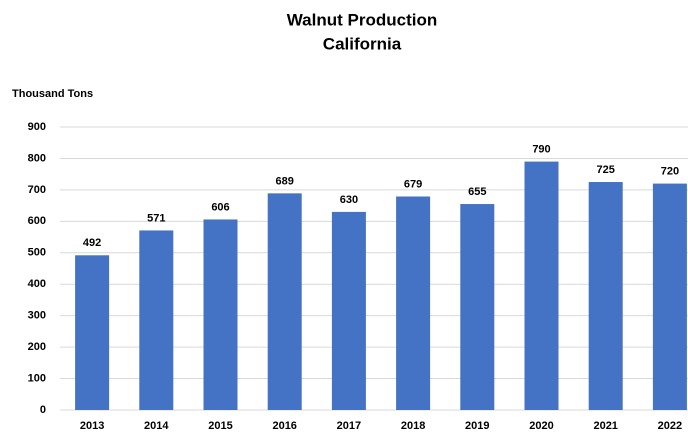 The height and width of the screenshot is (435, 688). What do you see at coordinates (349, 200) in the screenshot?
I see `data-label: 630` at bounding box center [349, 200].